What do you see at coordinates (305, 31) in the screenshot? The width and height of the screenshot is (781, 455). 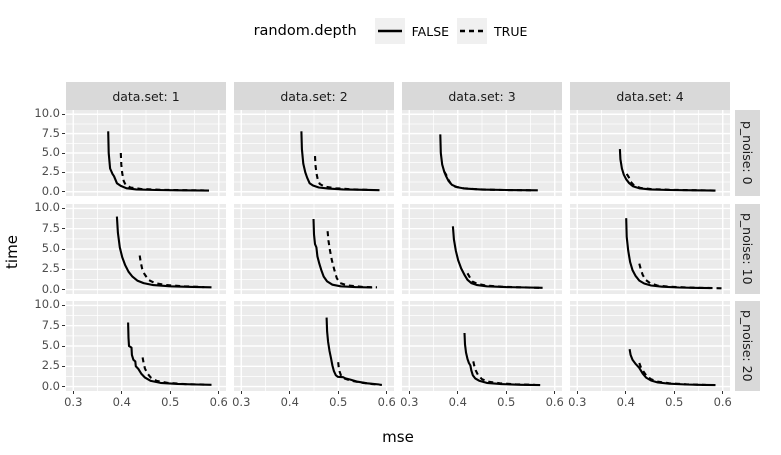 I see `legend-title: random.depth` at bounding box center [305, 31].